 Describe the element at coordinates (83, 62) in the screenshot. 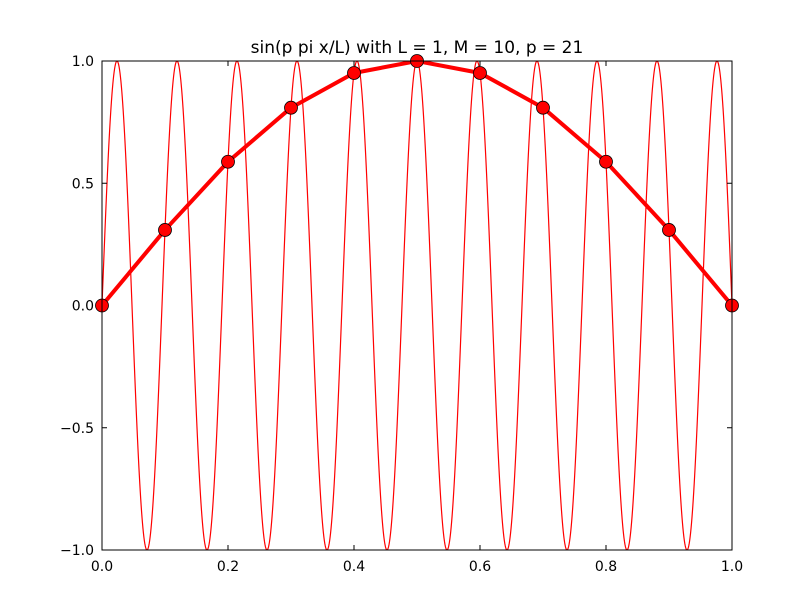

I see `y-tick-label: 1.0` at that location.